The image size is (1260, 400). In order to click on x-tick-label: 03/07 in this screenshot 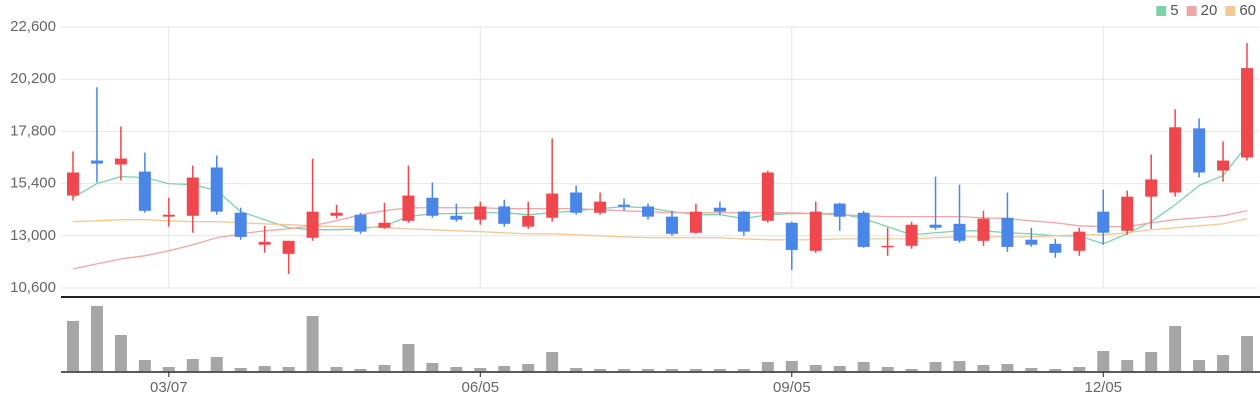, I will do `click(169, 387)`.